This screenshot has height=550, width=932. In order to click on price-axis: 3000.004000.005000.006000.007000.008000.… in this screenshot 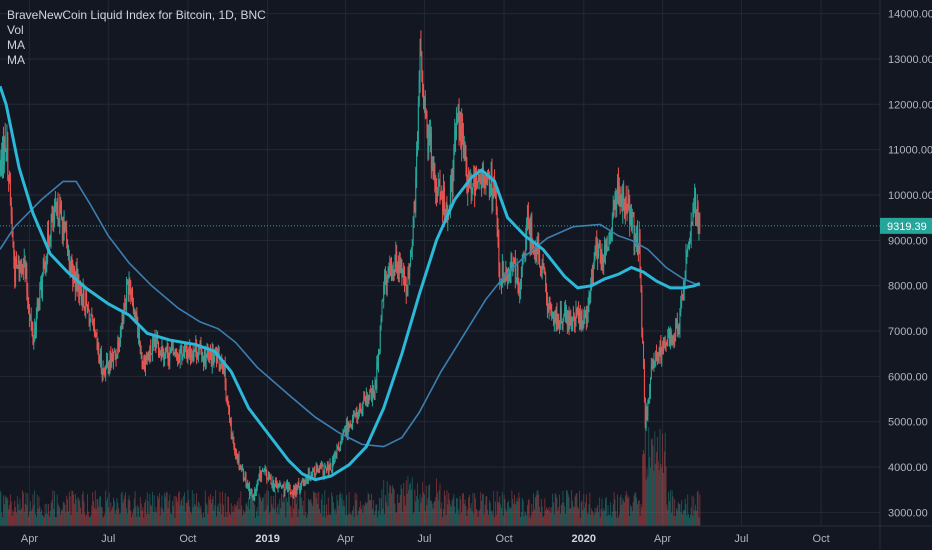, I will do `click(905, 275)`.